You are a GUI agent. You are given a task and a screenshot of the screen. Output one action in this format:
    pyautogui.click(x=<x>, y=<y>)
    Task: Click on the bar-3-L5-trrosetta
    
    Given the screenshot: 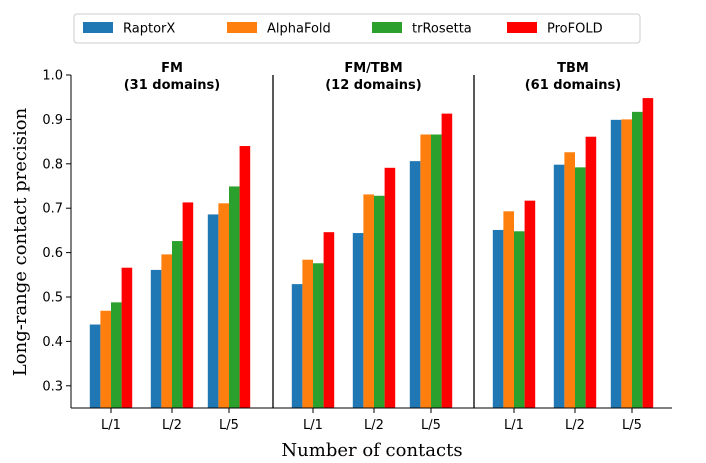 What is the action you would take?
    pyautogui.click(x=637, y=259)
    